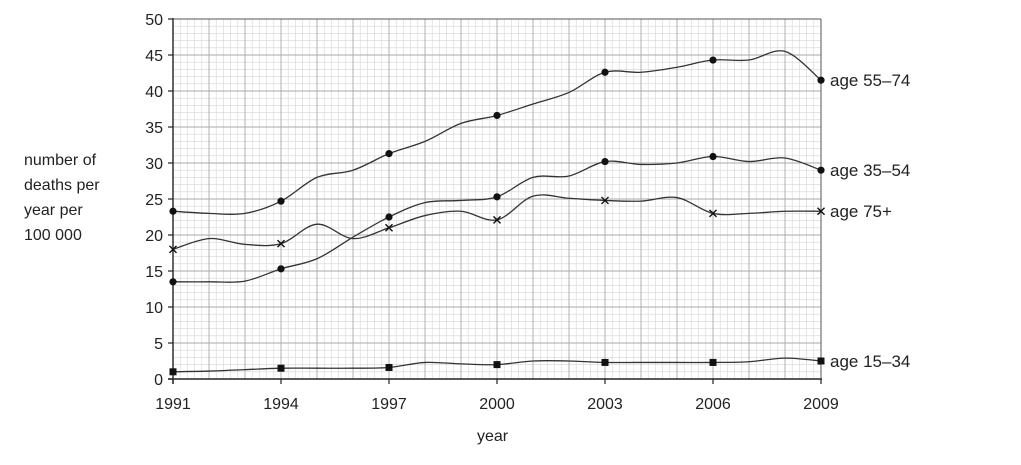  I want to click on y-tick-label: 50, so click(154, 20).